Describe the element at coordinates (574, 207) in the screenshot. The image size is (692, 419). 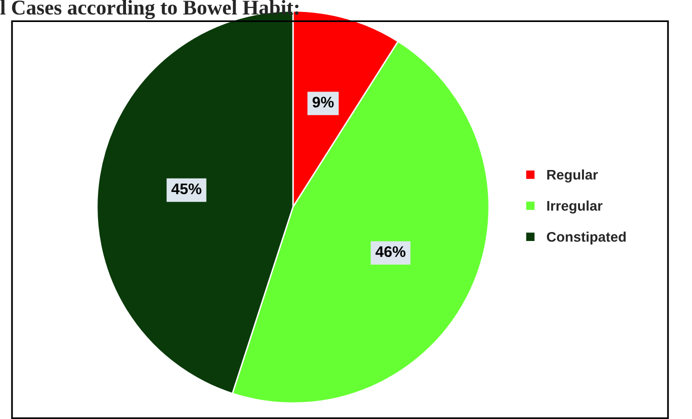
I see `legend-label: Irregular` at that location.